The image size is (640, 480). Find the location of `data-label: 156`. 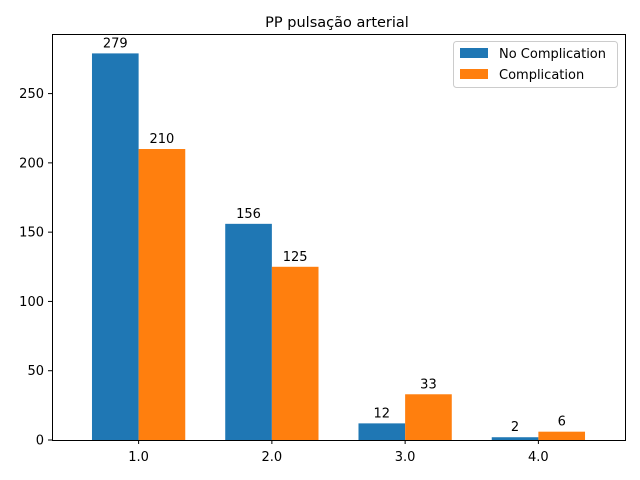

data-label: 156 is located at coordinates (248, 214).